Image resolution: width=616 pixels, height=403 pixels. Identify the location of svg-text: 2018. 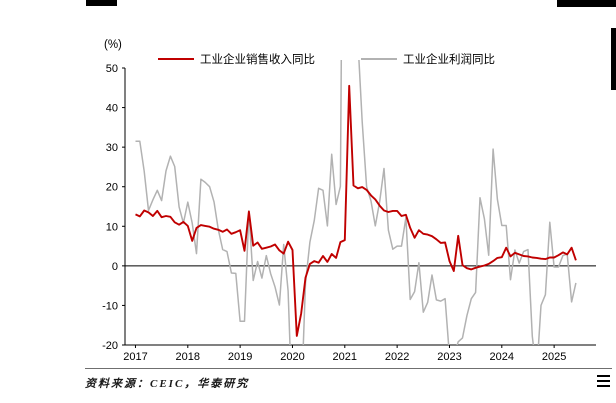
(188, 357).